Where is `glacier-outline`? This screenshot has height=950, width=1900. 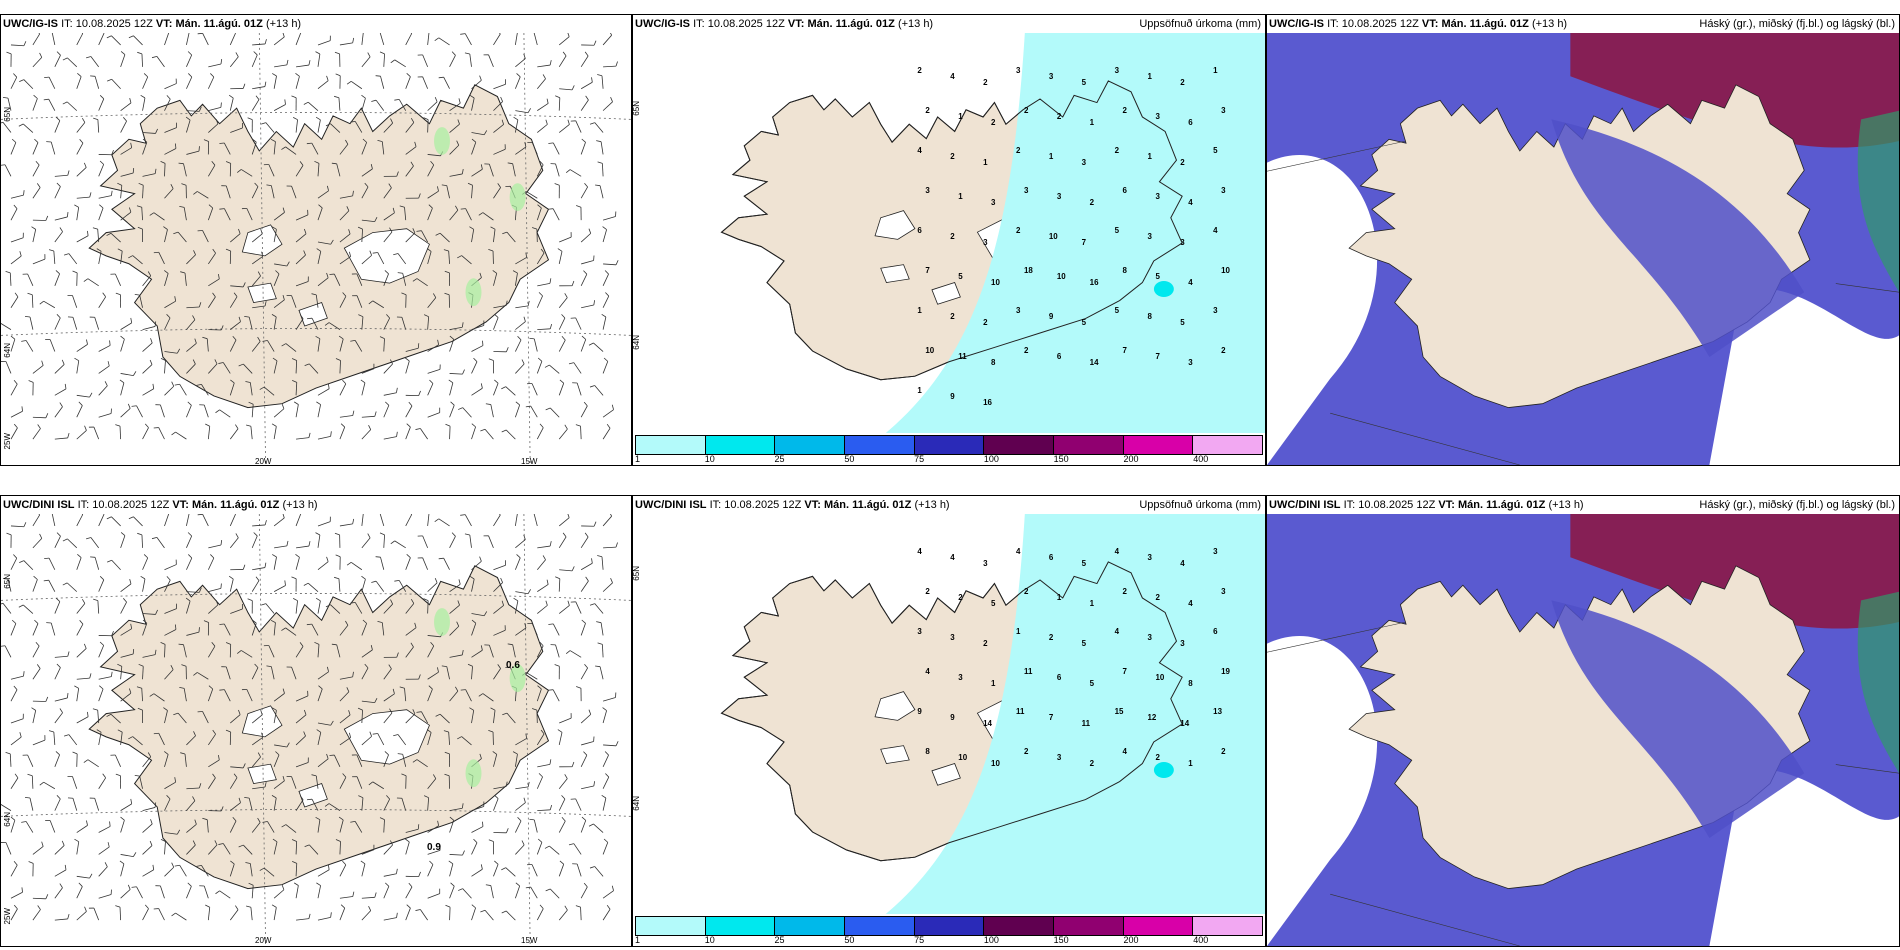 glacier-outline is located at coordinates (262, 774).